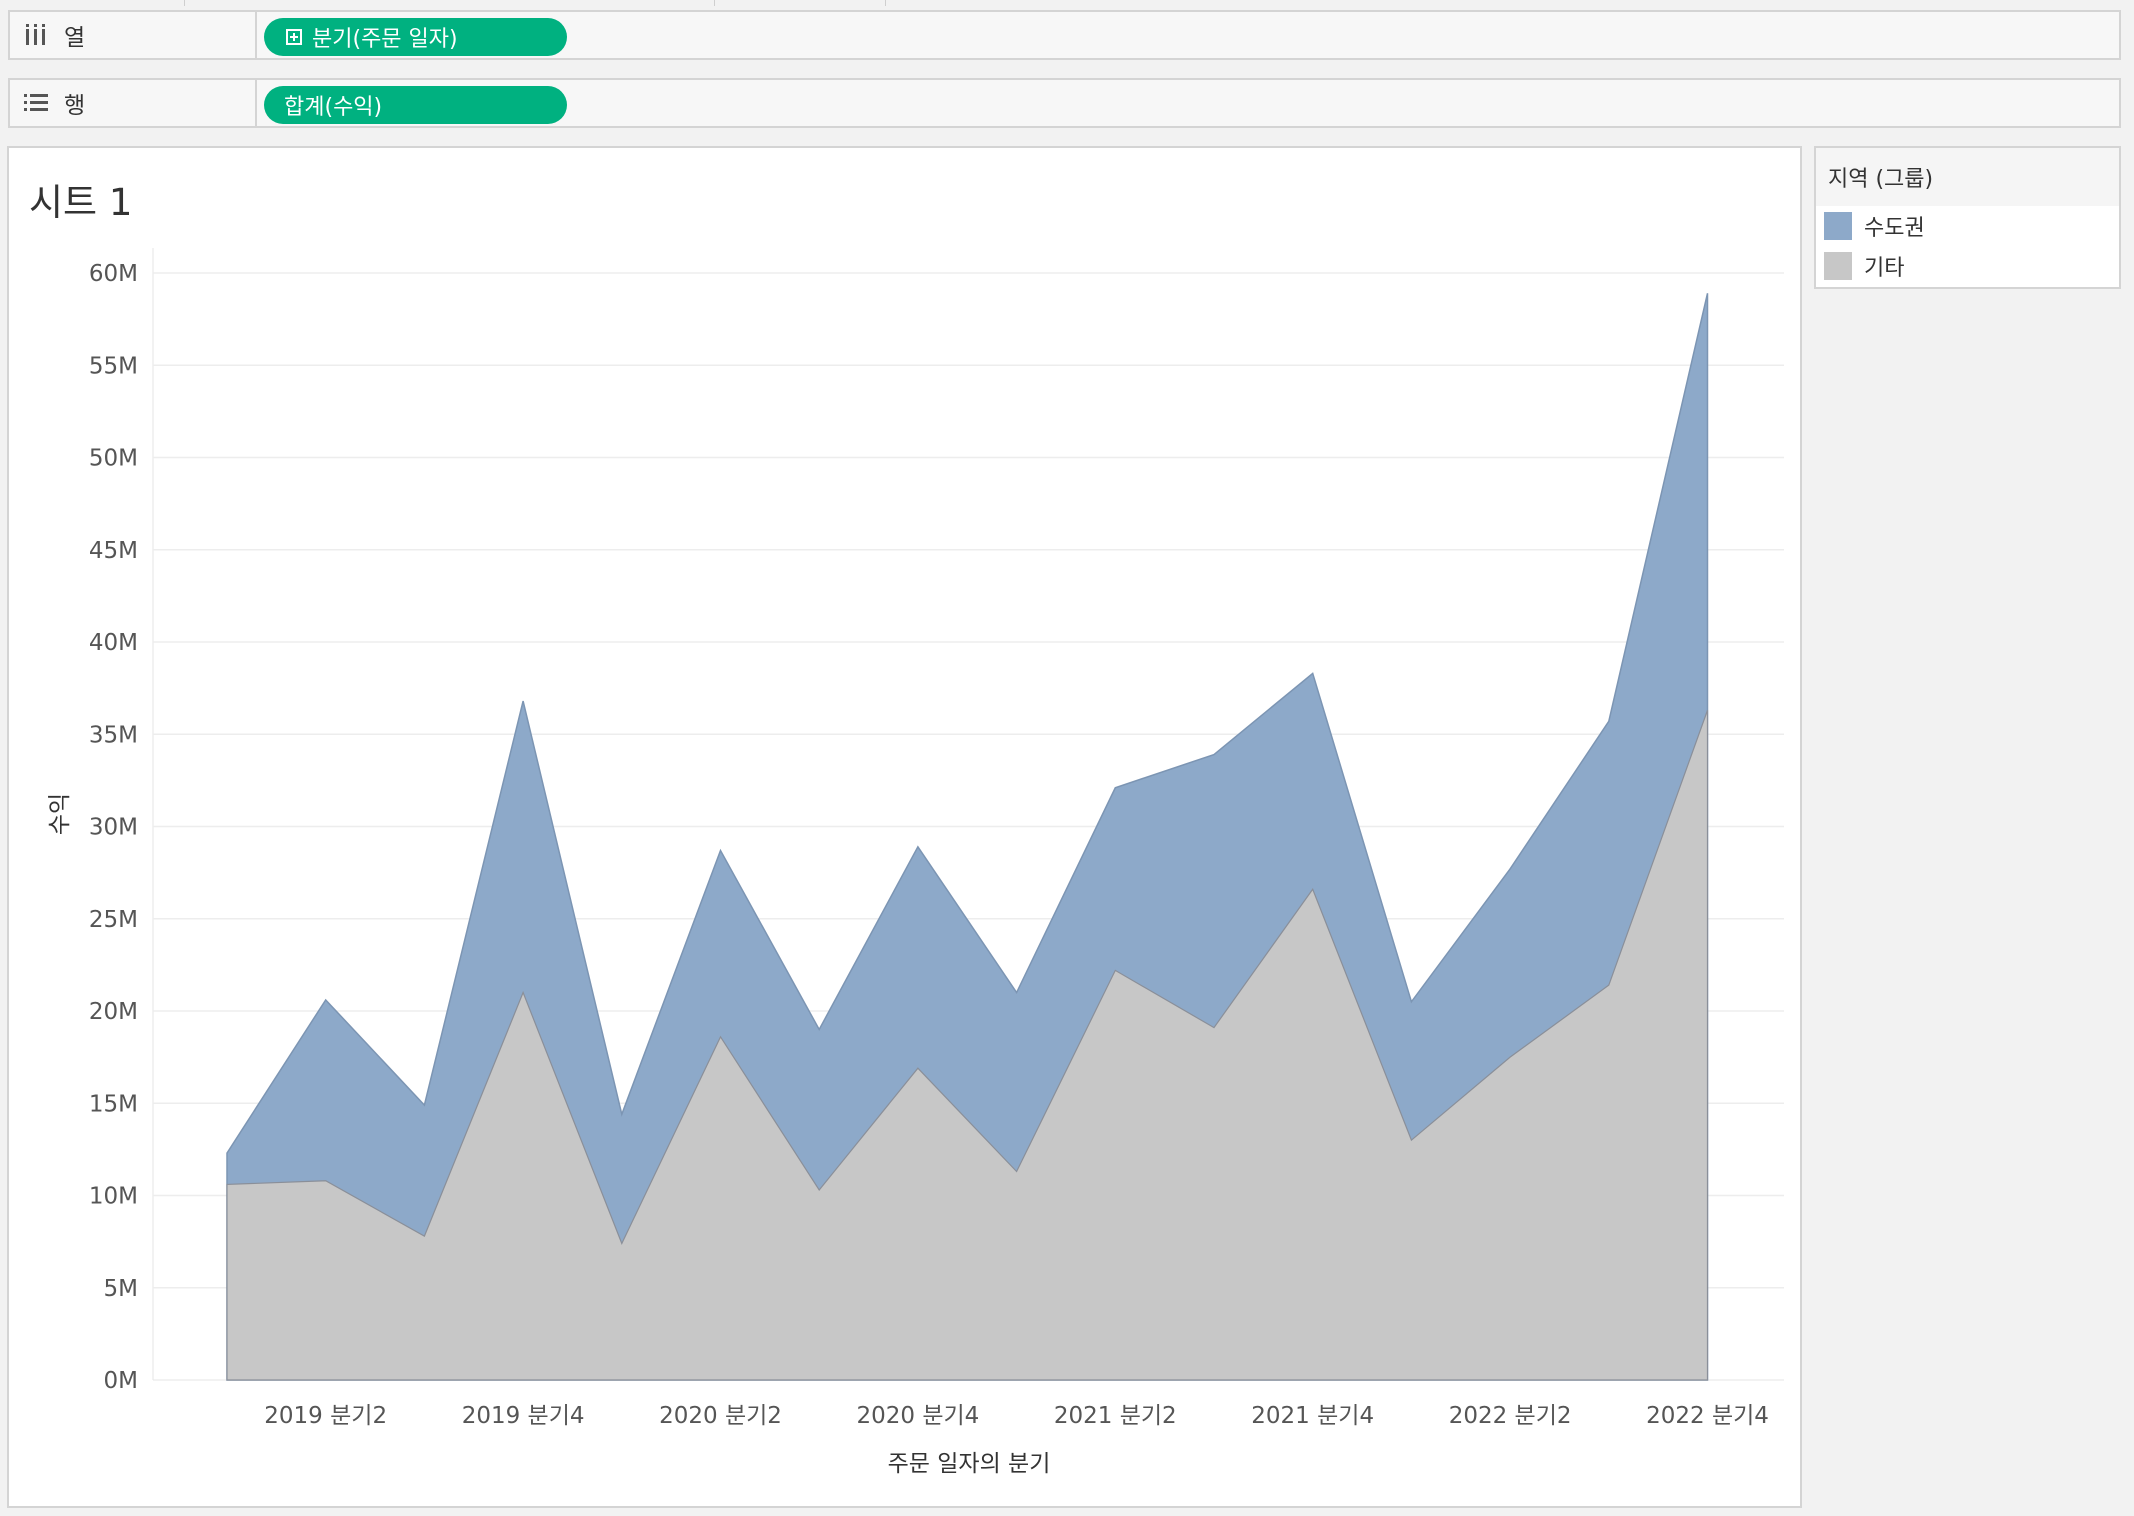 Image resolution: width=2134 pixels, height=1516 pixels. Describe the element at coordinates (75, 38) in the screenshot. I see `columns-label: 열` at that location.